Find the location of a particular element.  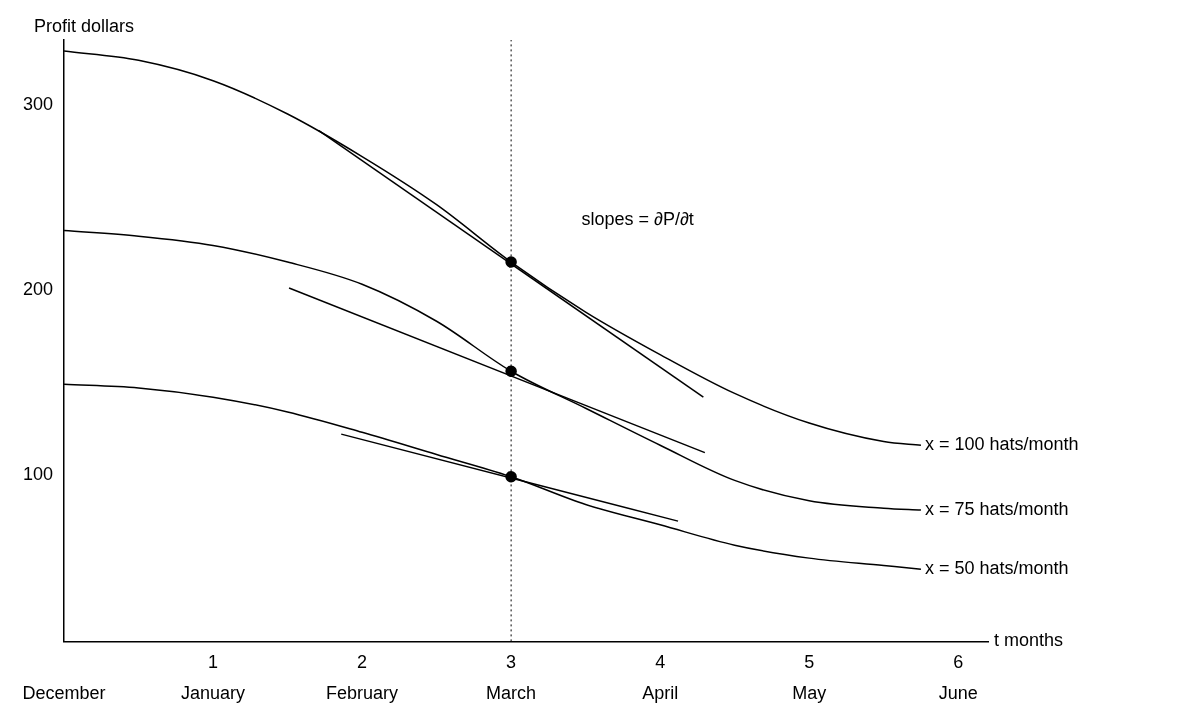

annotation: slopes = ∂P/∂t is located at coordinates (637, 219).